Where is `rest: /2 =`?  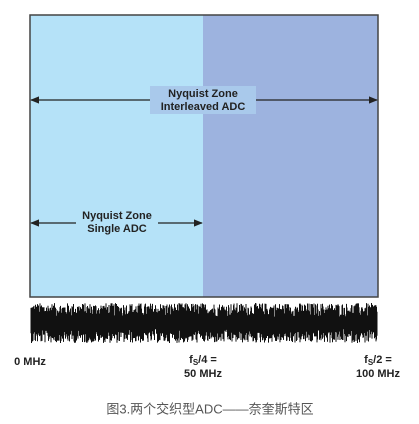
rest: /2 = is located at coordinates (382, 360).